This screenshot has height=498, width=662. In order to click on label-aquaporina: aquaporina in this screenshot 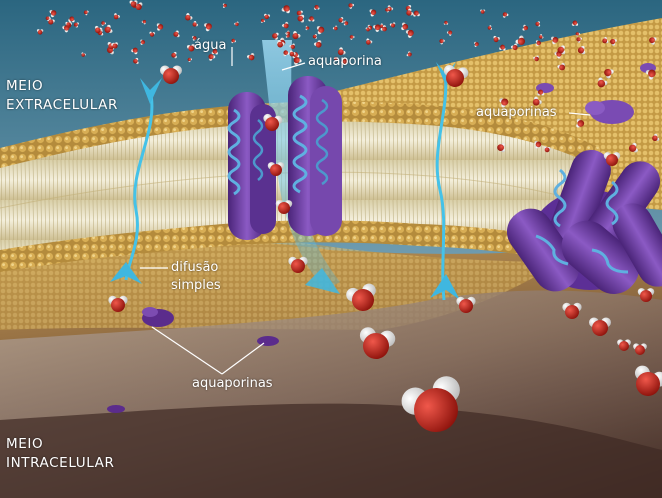, I will do `click(345, 61)`.